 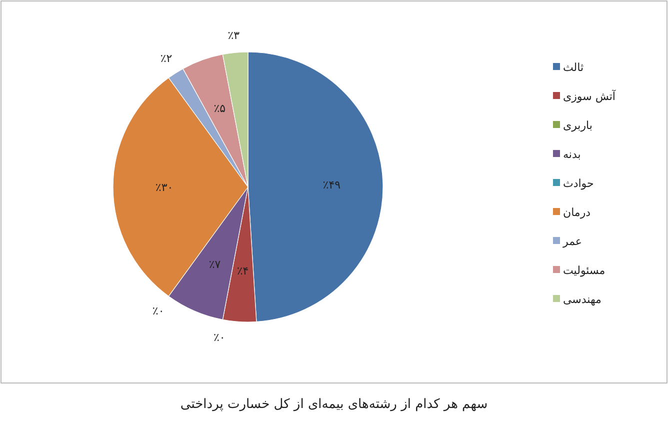 I want to click on annotation: سهم هر کدام از رشته‌های بیمه‌ای از کل خسارت پرداختی, so click(x=334, y=404).